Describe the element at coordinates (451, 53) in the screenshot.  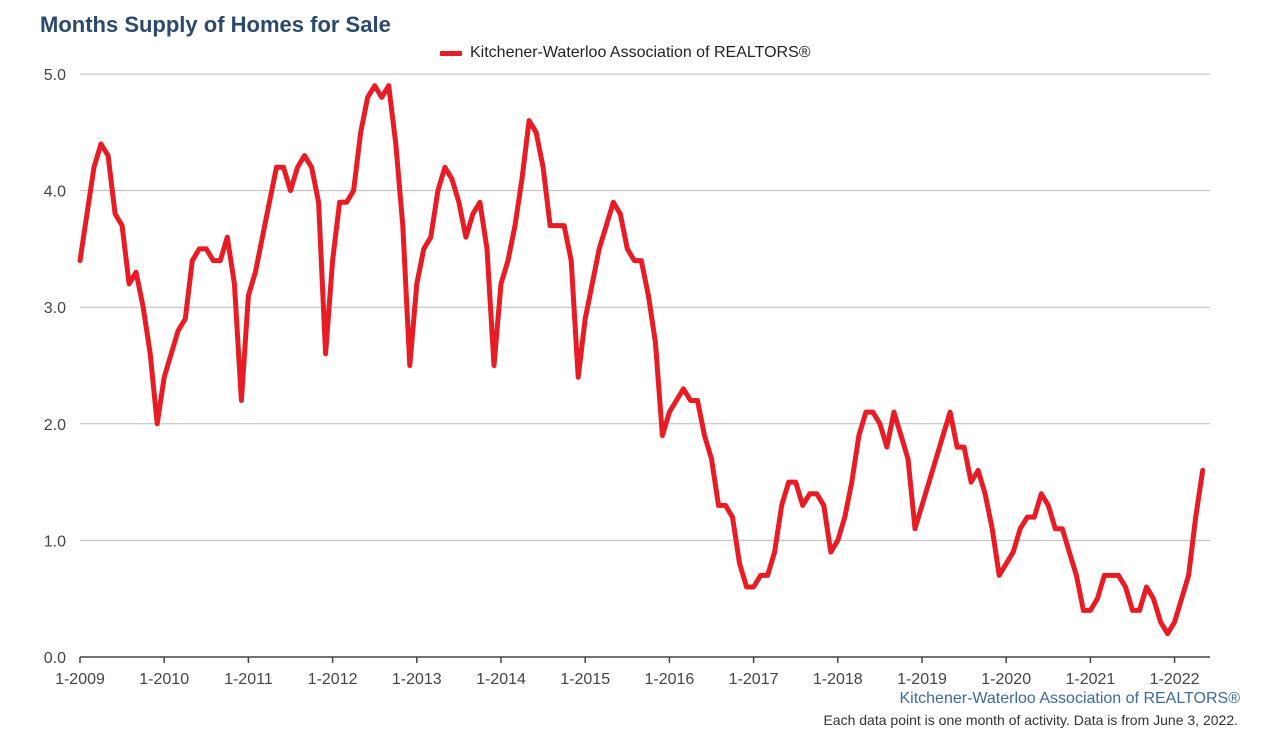
I see `legend-swatch` at that location.